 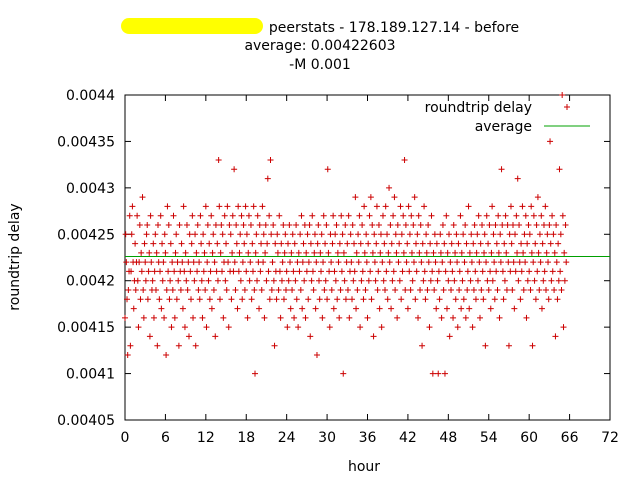 What do you see at coordinates (529, 438) in the screenshot?
I see `x-tick-label: 60` at bounding box center [529, 438].